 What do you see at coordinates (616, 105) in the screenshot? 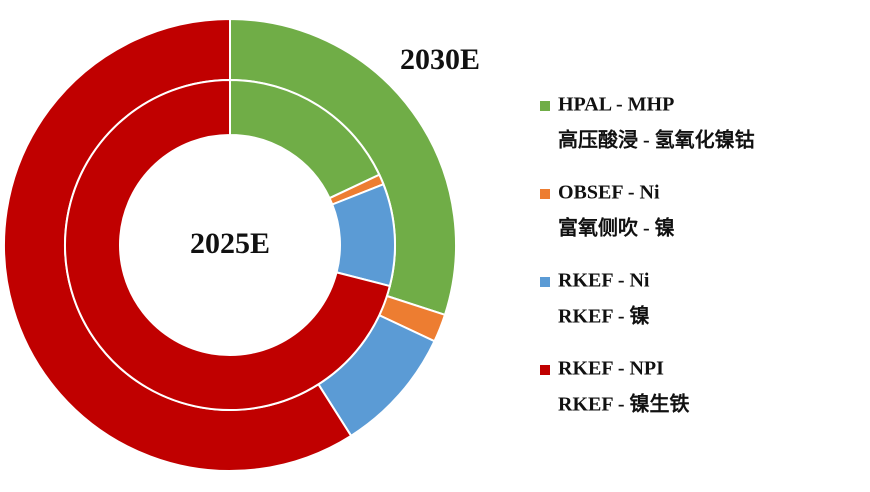
I see `legend-label: HPAL - MHP` at bounding box center [616, 105].